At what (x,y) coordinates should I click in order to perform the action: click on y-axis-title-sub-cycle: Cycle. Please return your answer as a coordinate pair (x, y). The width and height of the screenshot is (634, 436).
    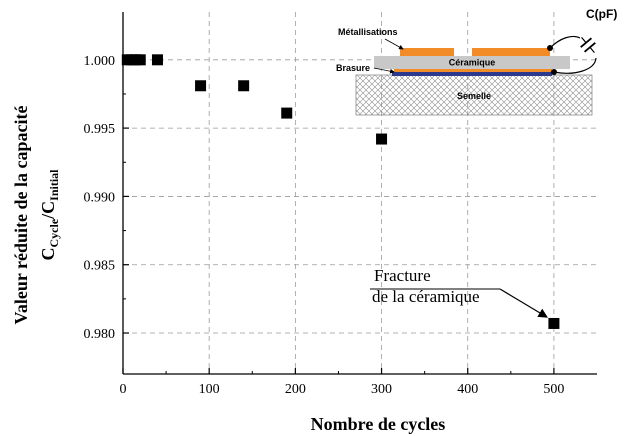
    Looking at the image, I should click on (54, 232).